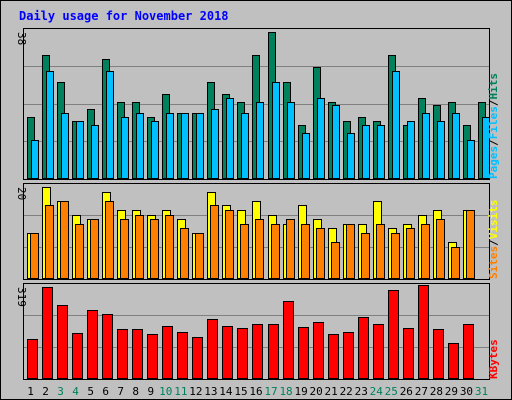 The image size is (512, 400). What do you see at coordinates (21, 297) in the screenshot?
I see `ymax-label-bottom: 319` at bounding box center [21, 297].